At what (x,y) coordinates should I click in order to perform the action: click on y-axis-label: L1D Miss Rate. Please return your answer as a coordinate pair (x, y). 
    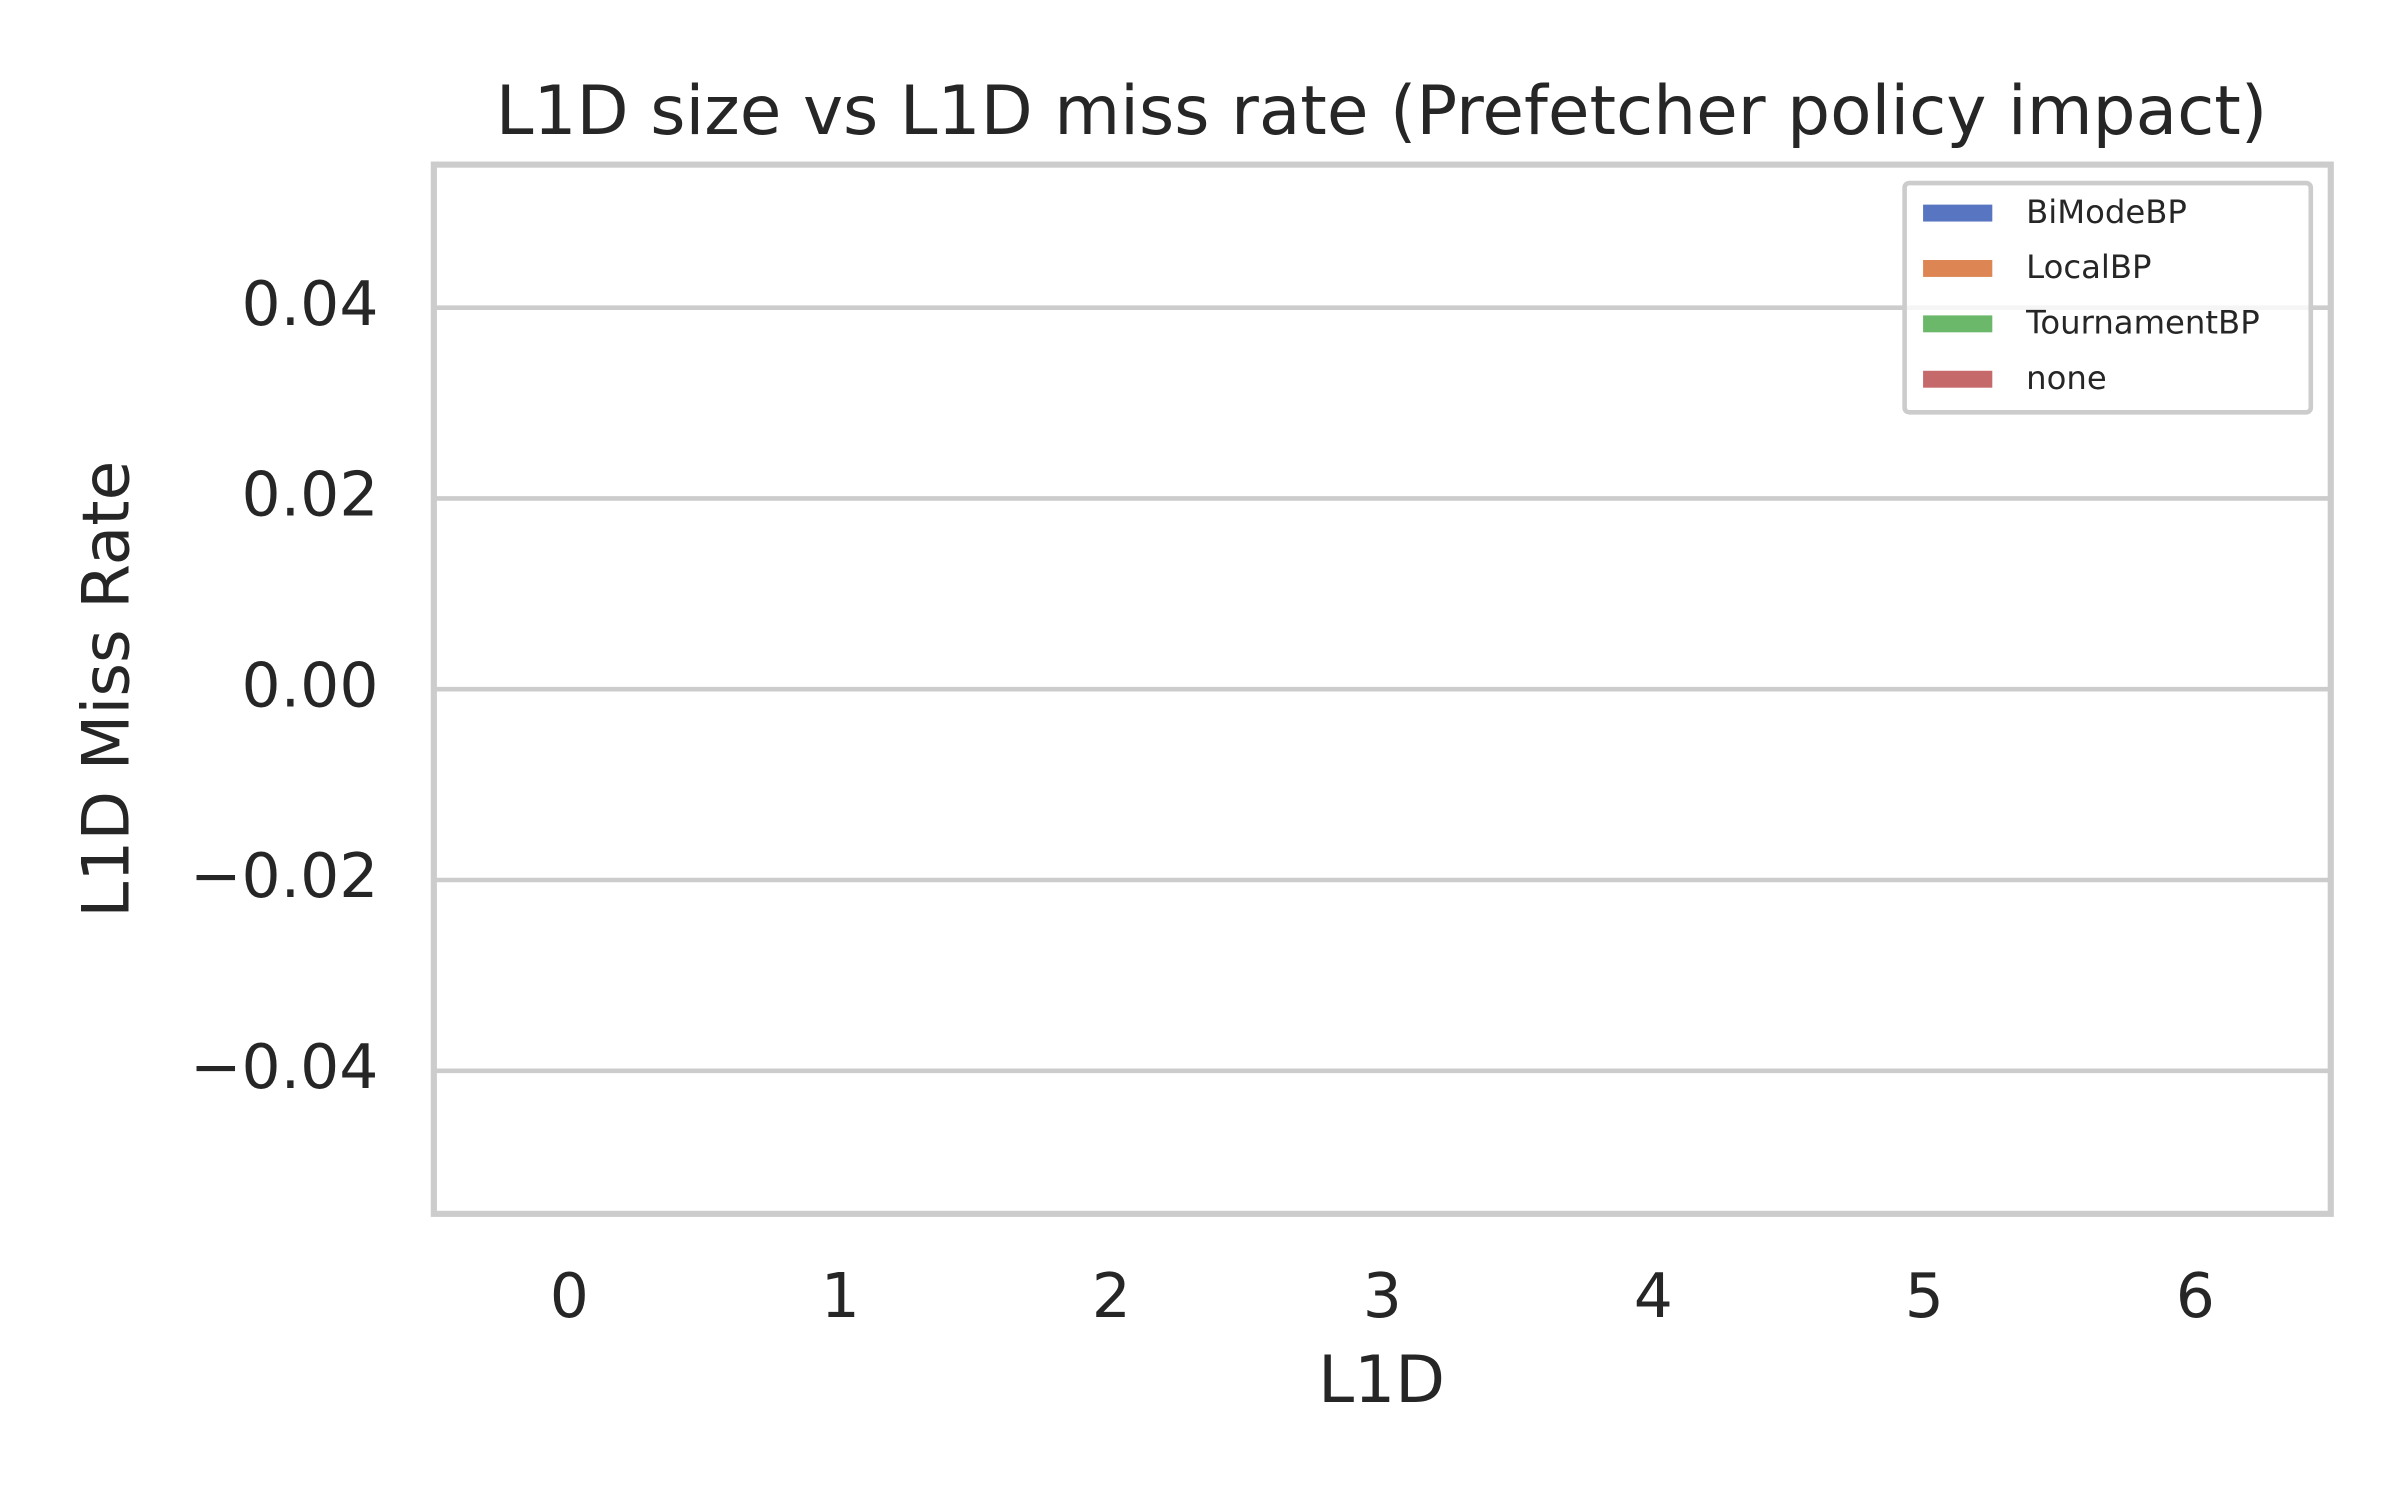
    Looking at the image, I should click on (106, 689).